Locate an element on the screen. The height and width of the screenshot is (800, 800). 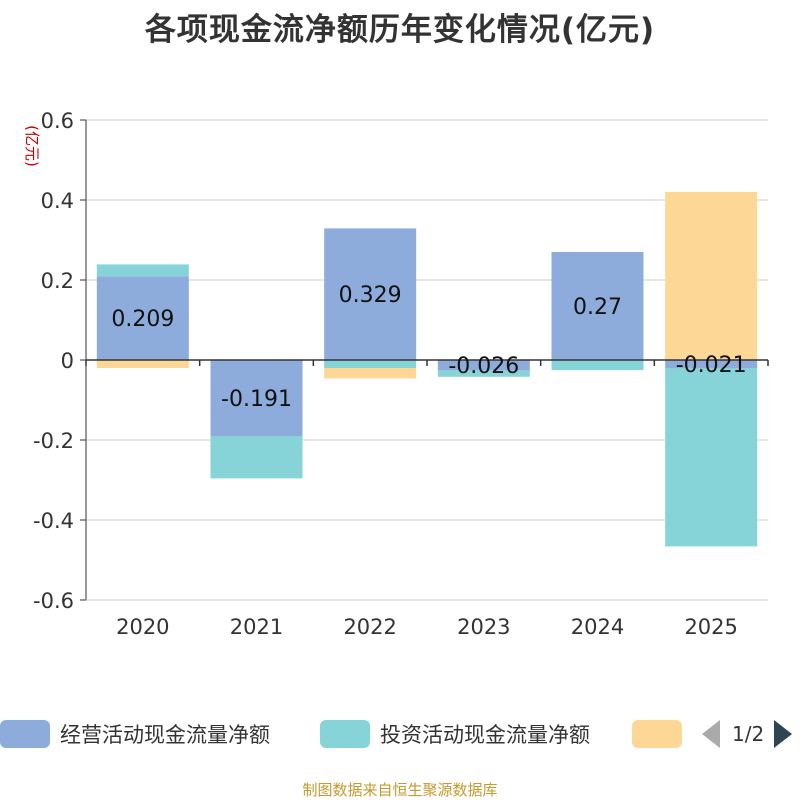
x-tick-label: 2025 is located at coordinates (710, 627).